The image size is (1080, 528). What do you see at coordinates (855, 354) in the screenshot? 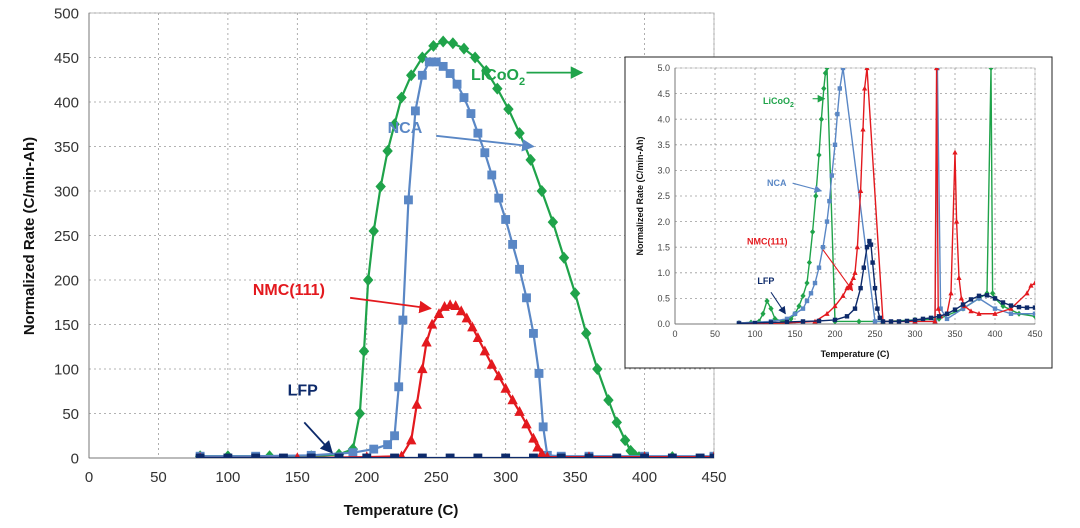
I see `inset-x-axis-title: Temperature (C)` at bounding box center [855, 354].